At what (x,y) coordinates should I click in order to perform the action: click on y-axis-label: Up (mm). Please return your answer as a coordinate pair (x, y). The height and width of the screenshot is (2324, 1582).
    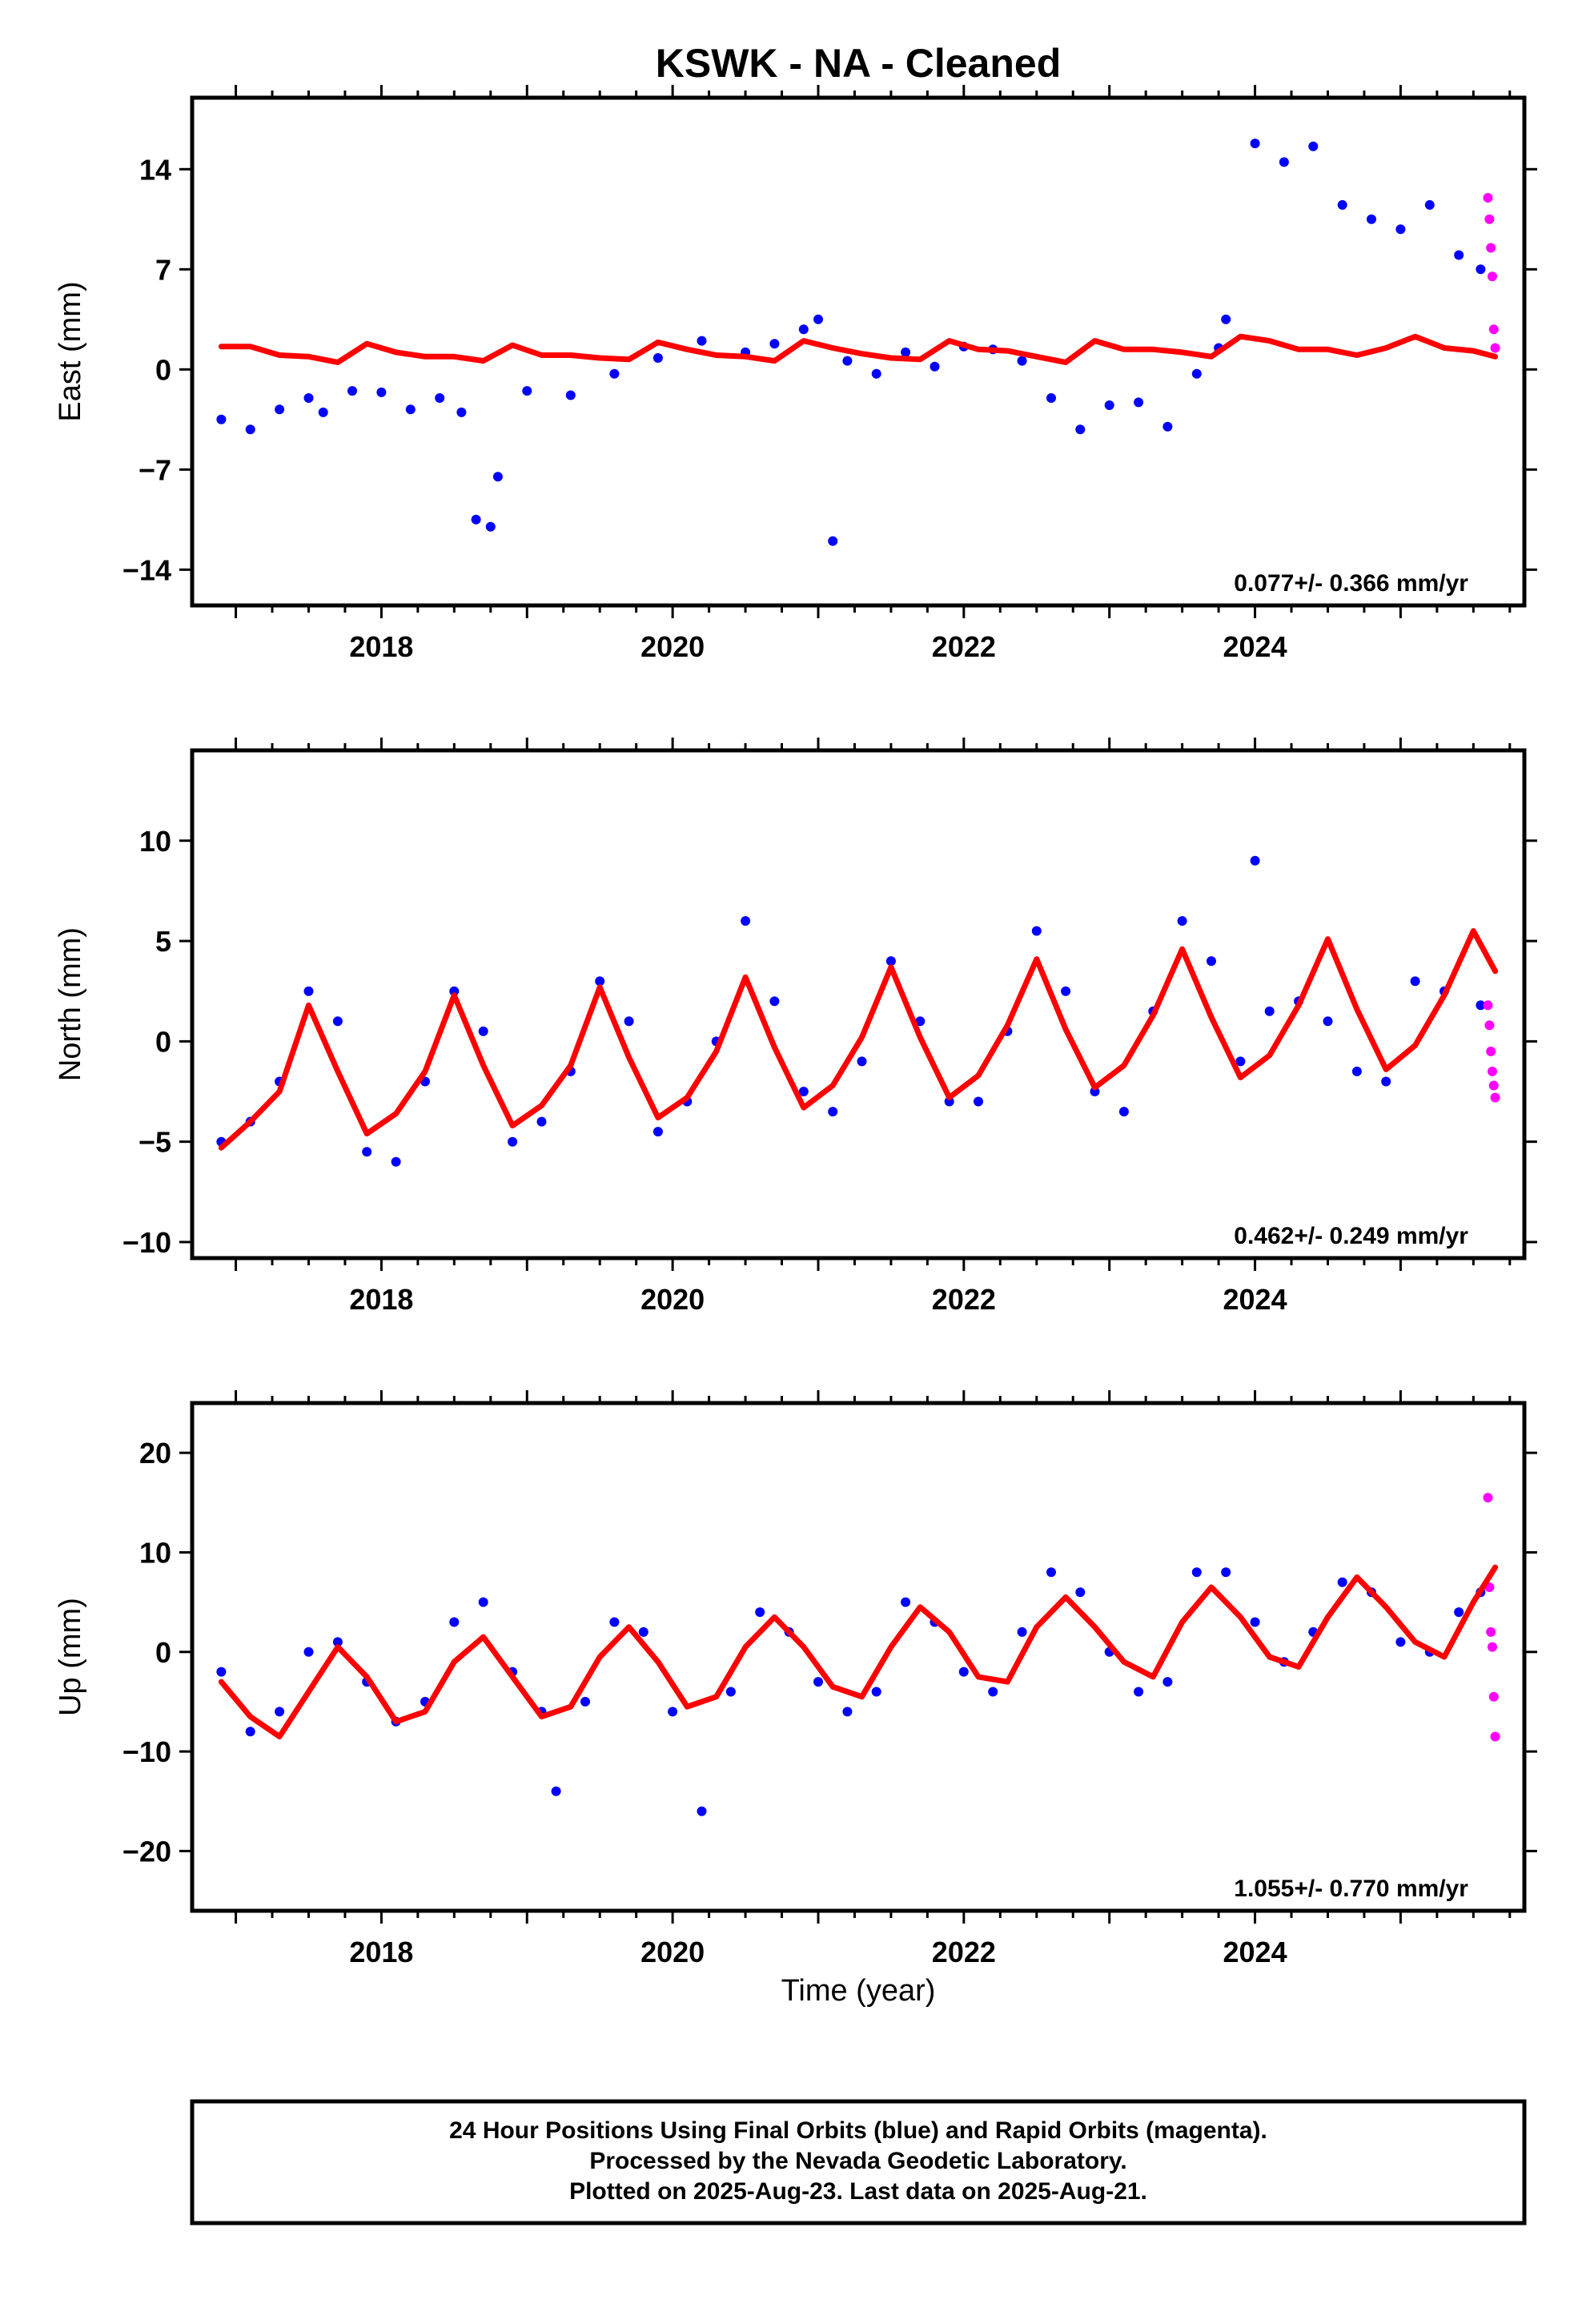
    Looking at the image, I should click on (70, 1657).